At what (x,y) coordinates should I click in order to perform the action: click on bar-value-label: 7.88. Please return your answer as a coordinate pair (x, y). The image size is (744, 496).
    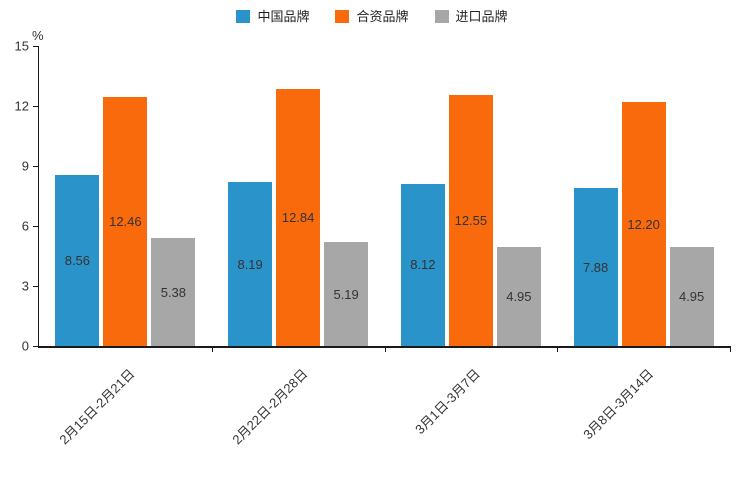
    Looking at the image, I should click on (595, 267).